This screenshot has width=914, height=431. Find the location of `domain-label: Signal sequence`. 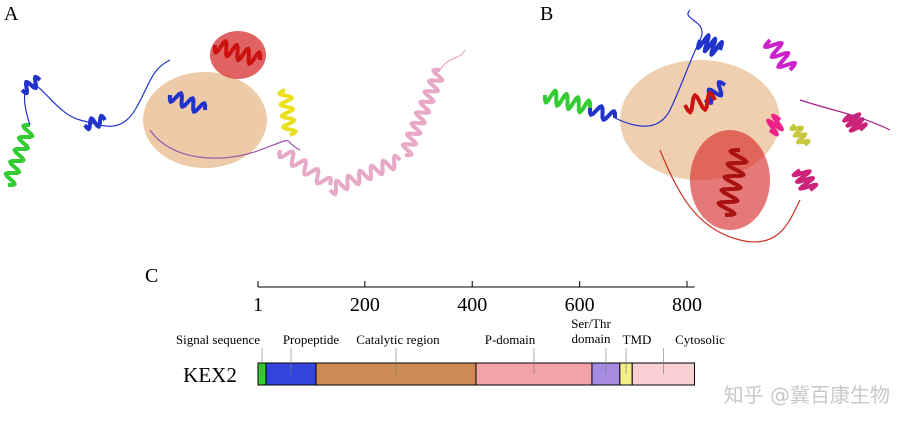

domain-label: Signal sequence is located at coordinates (218, 339).